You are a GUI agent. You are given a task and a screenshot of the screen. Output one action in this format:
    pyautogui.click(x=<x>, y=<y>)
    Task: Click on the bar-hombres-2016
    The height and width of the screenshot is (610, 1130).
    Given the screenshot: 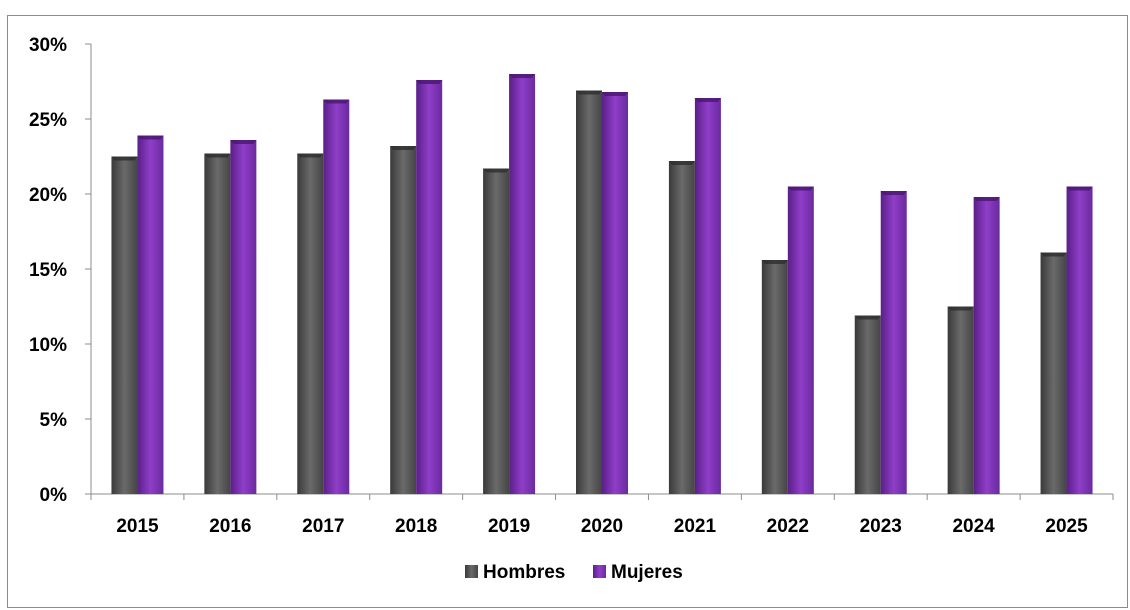 What is the action you would take?
    pyautogui.click(x=217, y=323)
    